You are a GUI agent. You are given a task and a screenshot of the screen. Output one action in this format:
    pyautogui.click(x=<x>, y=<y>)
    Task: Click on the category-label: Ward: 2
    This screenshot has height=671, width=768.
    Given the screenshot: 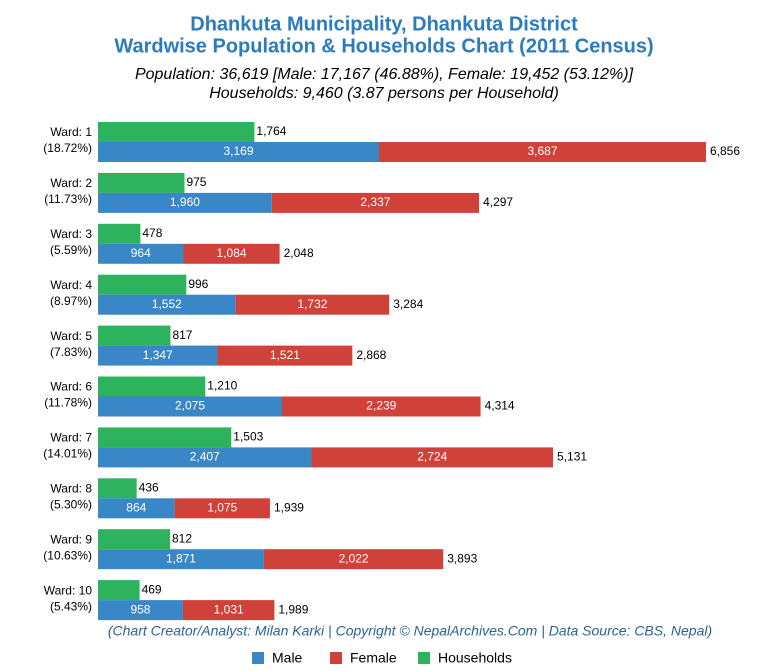 What is the action you would take?
    pyautogui.click(x=71, y=183)
    